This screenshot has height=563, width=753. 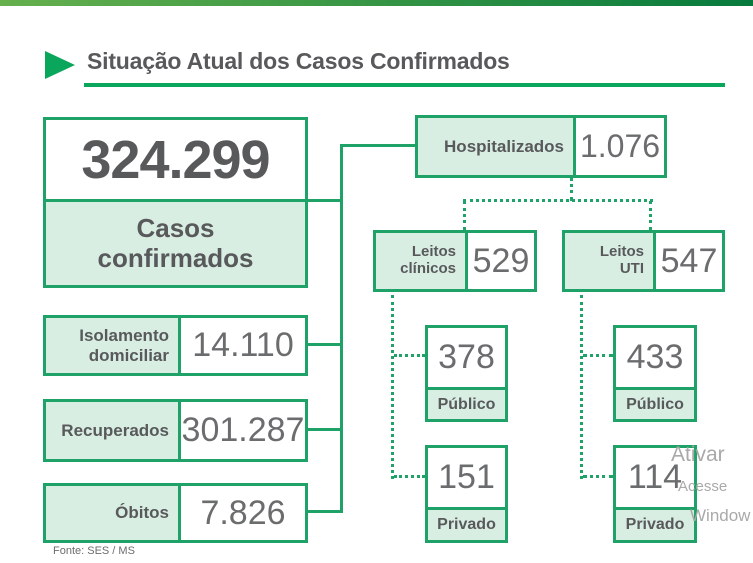 I want to click on stat-label: Óbitos, so click(x=113, y=513).